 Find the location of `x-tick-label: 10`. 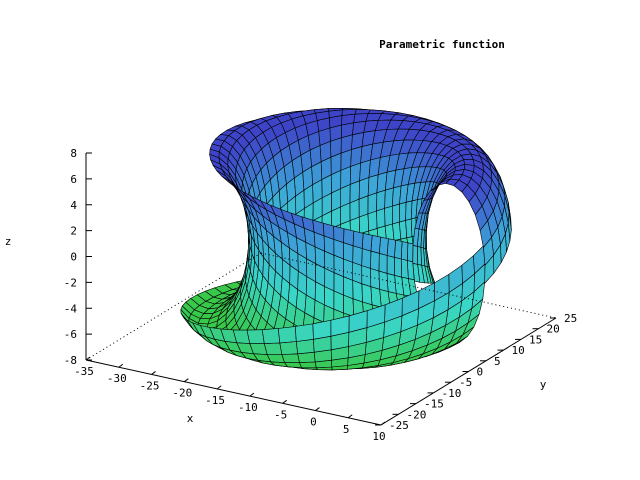

x-tick-label: 10 is located at coordinates (378, 436).